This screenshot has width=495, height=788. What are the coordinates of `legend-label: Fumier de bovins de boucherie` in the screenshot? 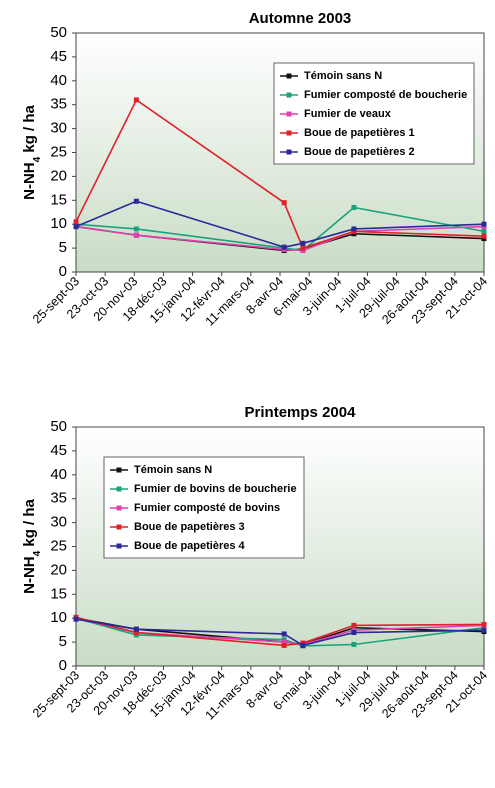 It's located at (215, 489).